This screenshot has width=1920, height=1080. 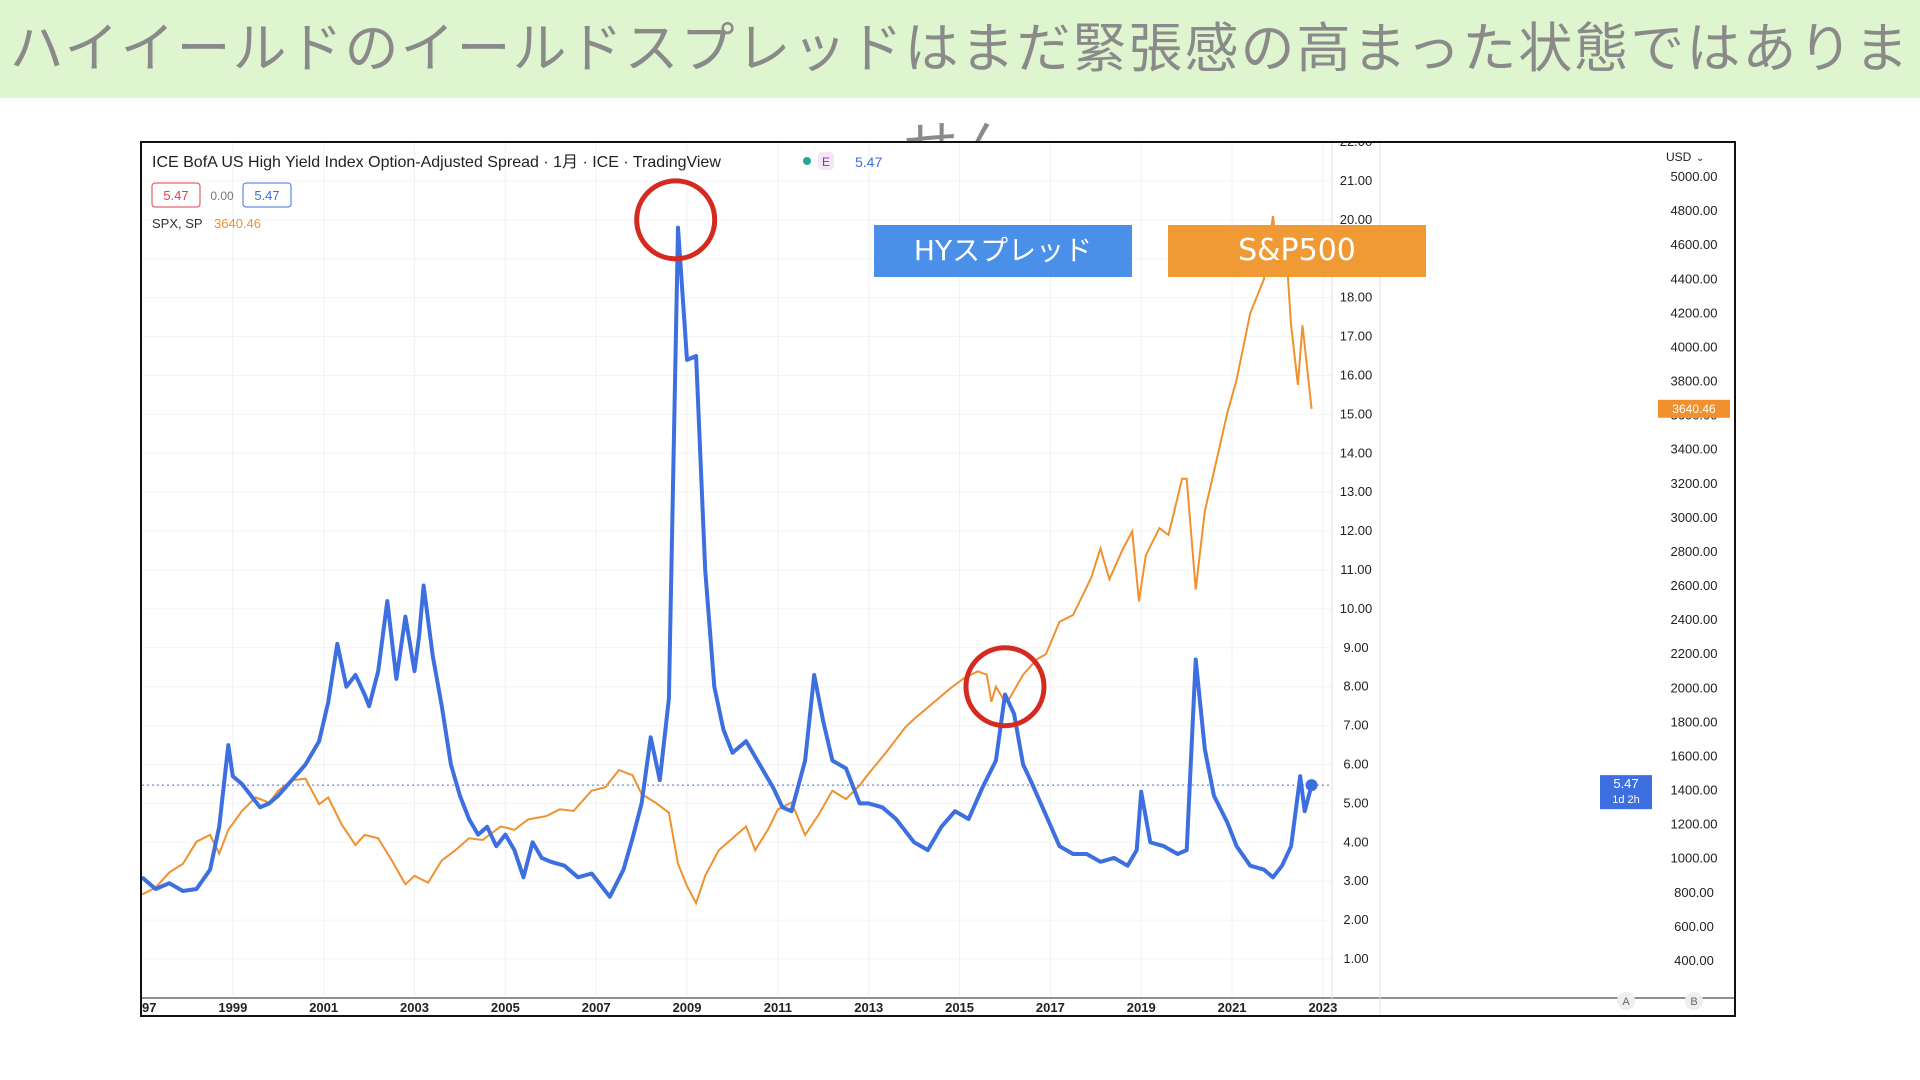 What do you see at coordinates (1356, 219) in the screenshot?
I see `y-left-tick-label: 20.00` at bounding box center [1356, 219].